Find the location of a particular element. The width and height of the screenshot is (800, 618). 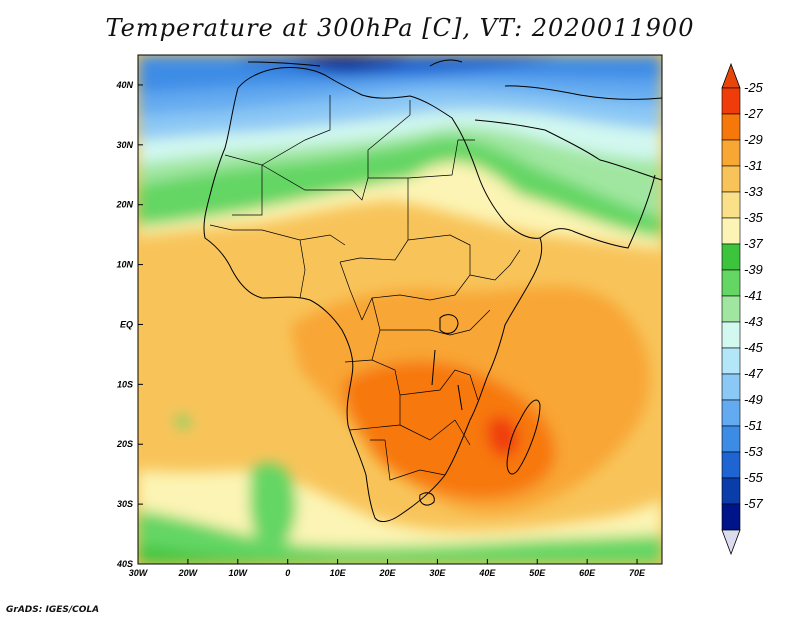

colorbar-label: -33 is located at coordinates (754, 191).